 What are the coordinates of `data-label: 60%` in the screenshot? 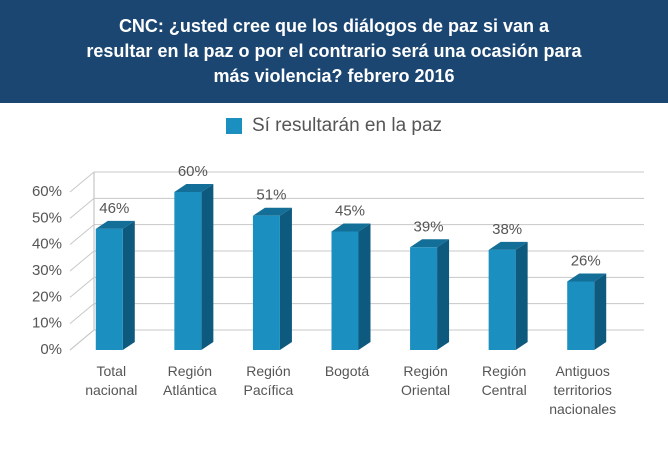 It's located at (193, 171).